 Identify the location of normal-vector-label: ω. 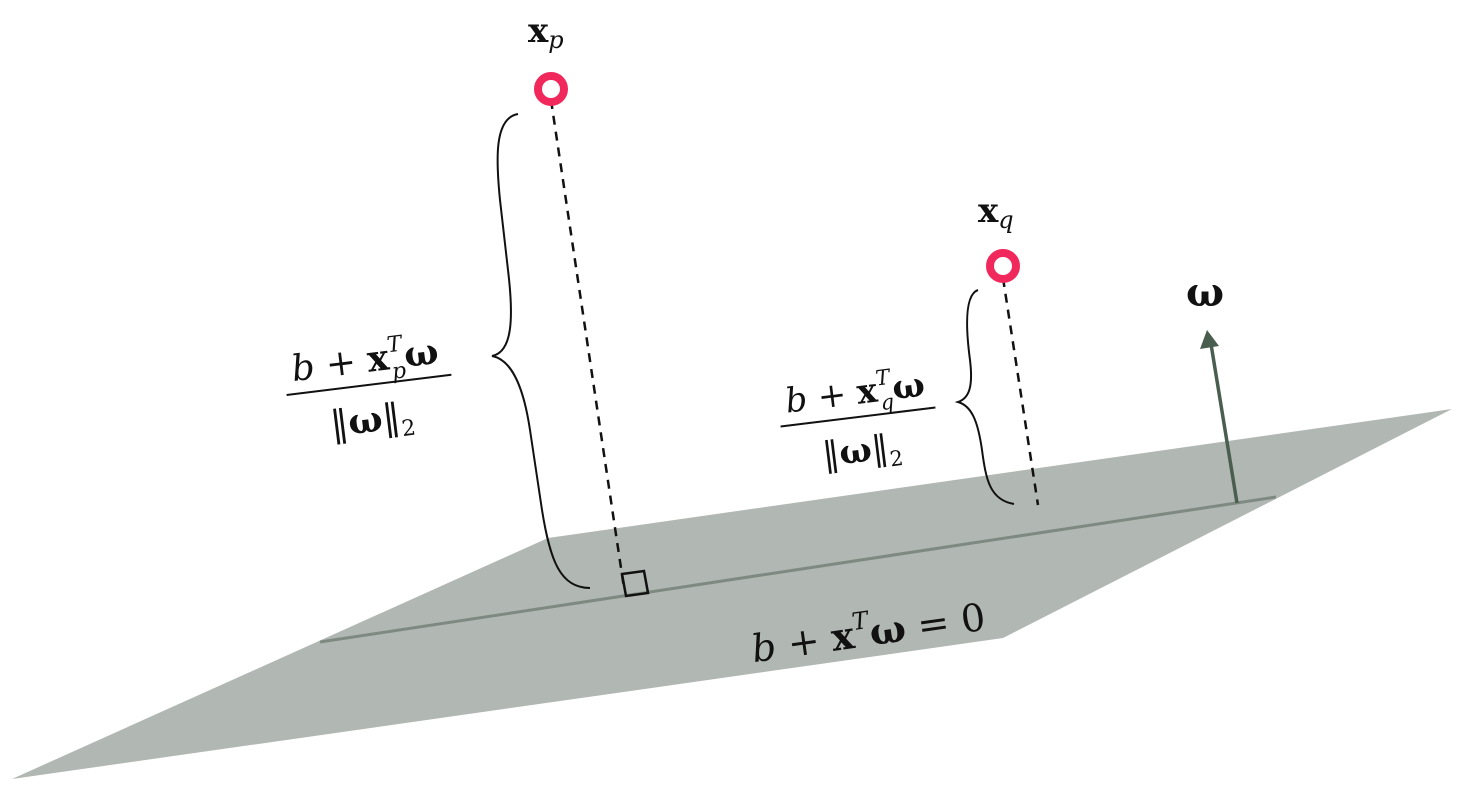
(1205, 292).